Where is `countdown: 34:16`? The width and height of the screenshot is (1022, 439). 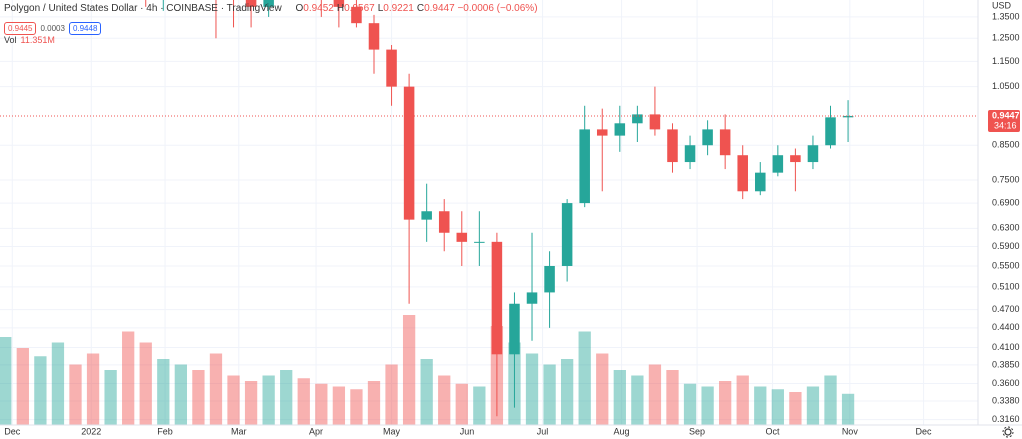 countdown: 34:16 is located at coordinates (1005, 125).